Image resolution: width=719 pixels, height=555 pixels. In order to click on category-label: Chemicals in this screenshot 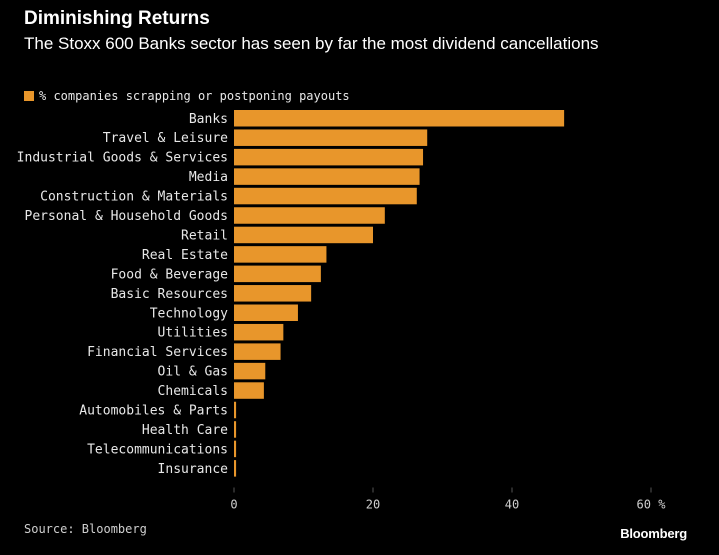, I will do `click(193, 391)`.